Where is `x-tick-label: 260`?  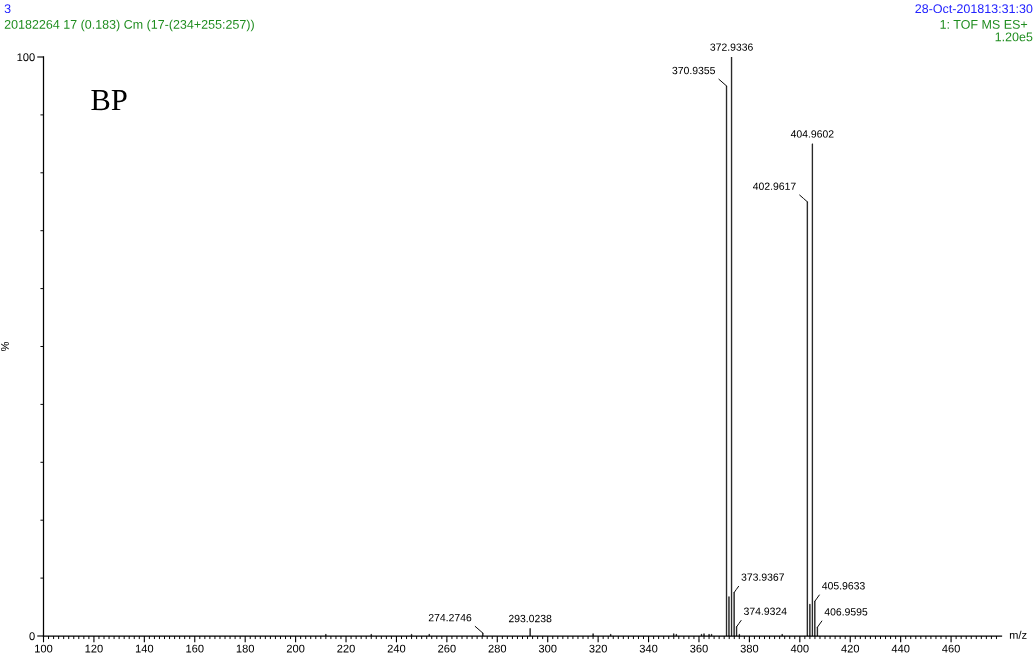
x-tick-label: 260 is located at coordinates (447, 648).